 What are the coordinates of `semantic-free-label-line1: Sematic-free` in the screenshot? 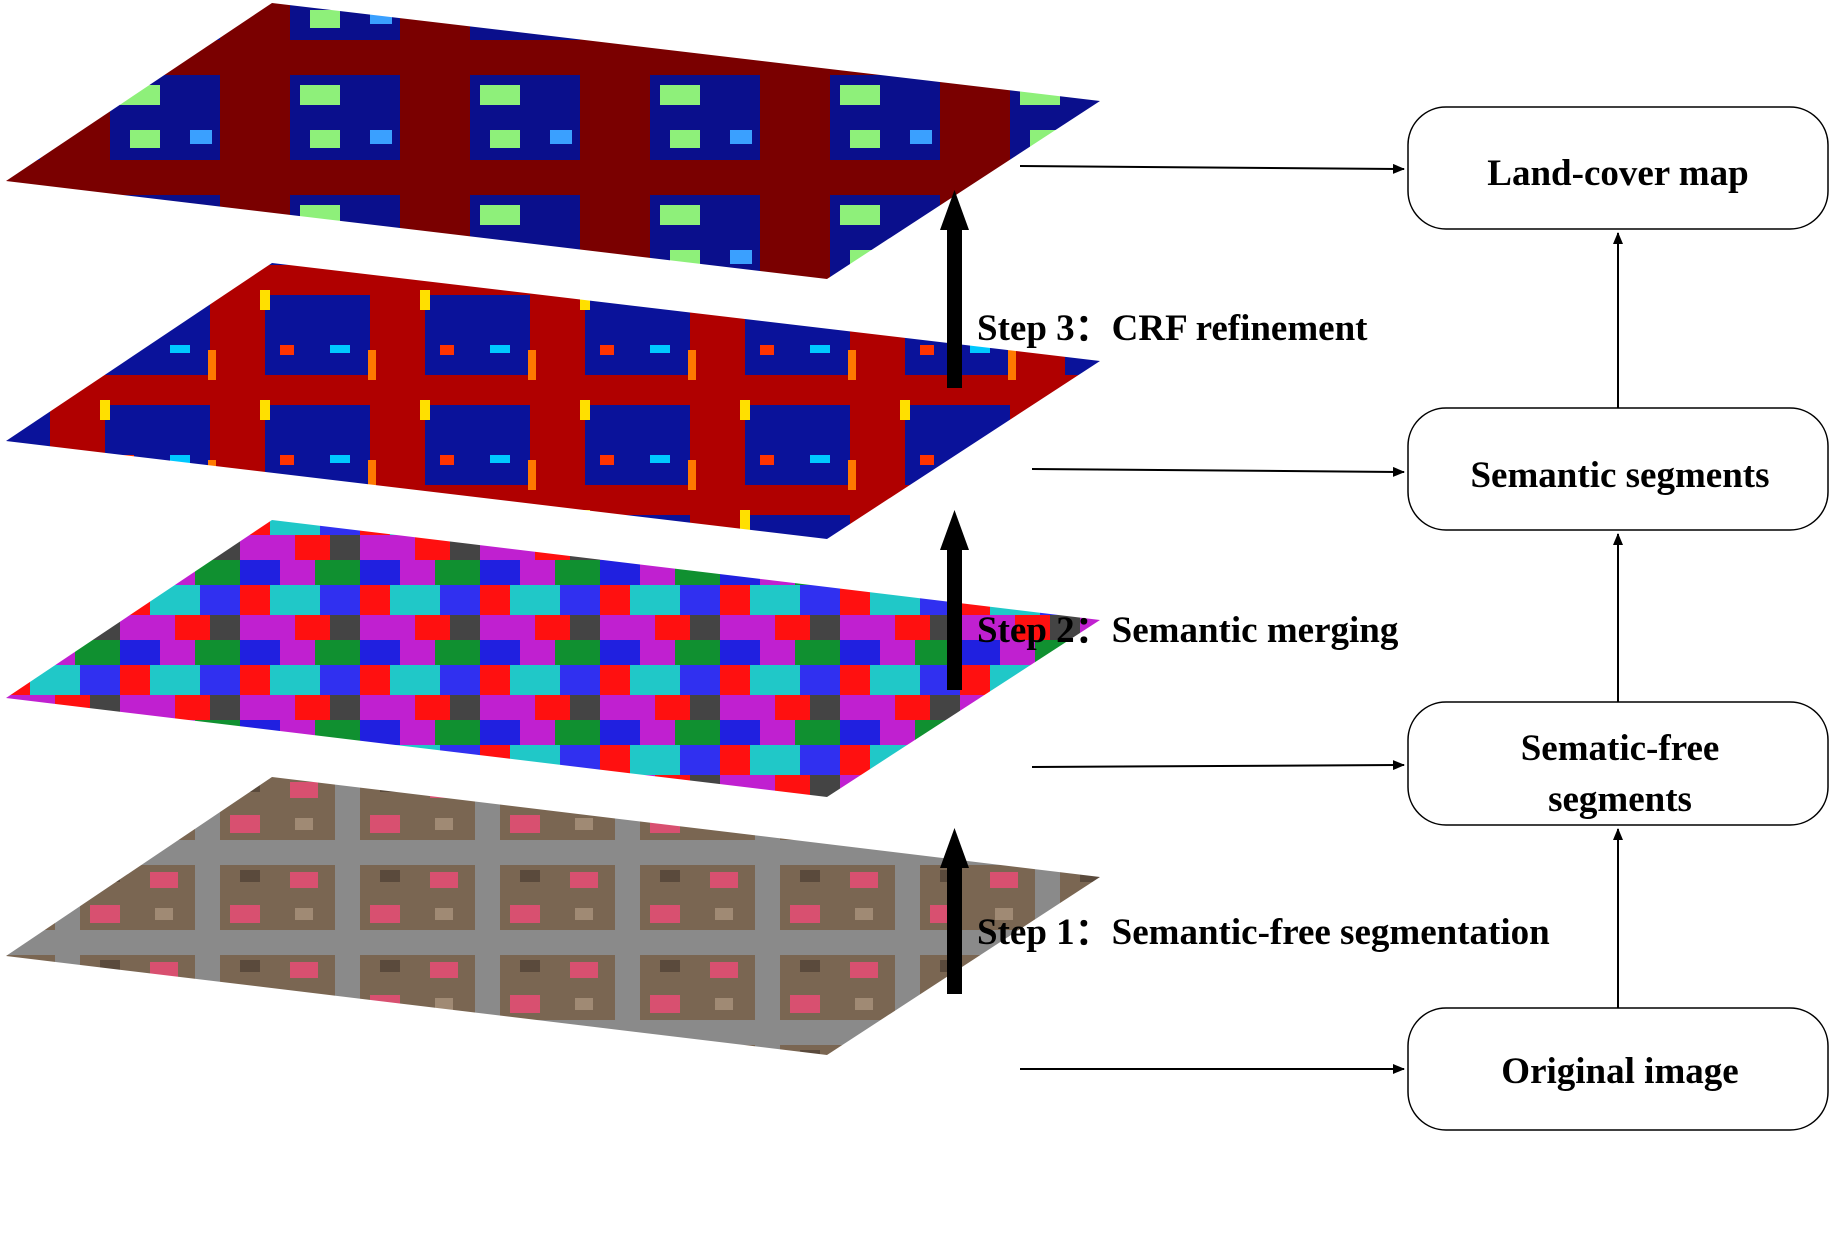 It's located at (1620, 748).